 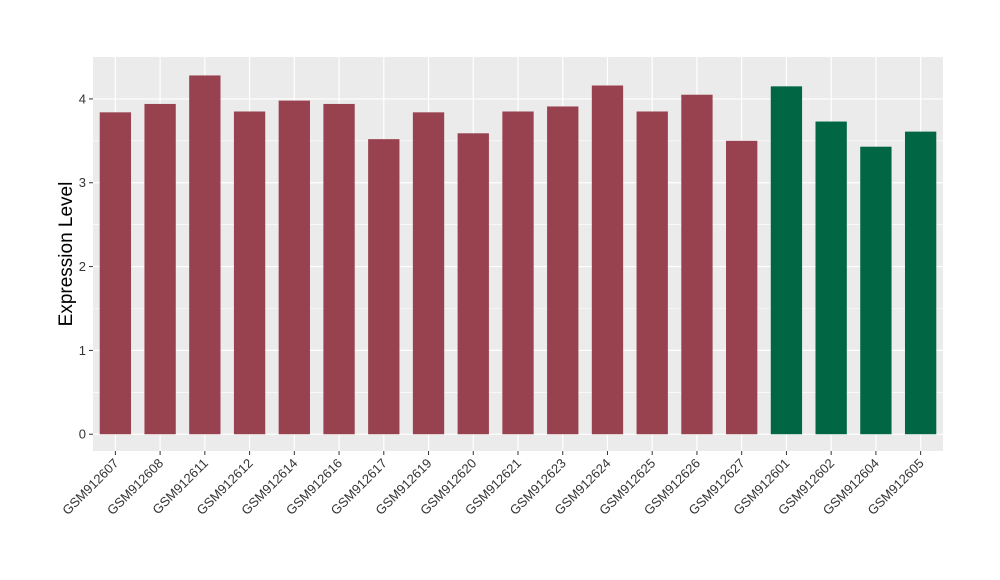 What do you see at coordinates (607, 260) in the screenshot?
I see `bar-GSM912624` at bounding box center [607, 260].